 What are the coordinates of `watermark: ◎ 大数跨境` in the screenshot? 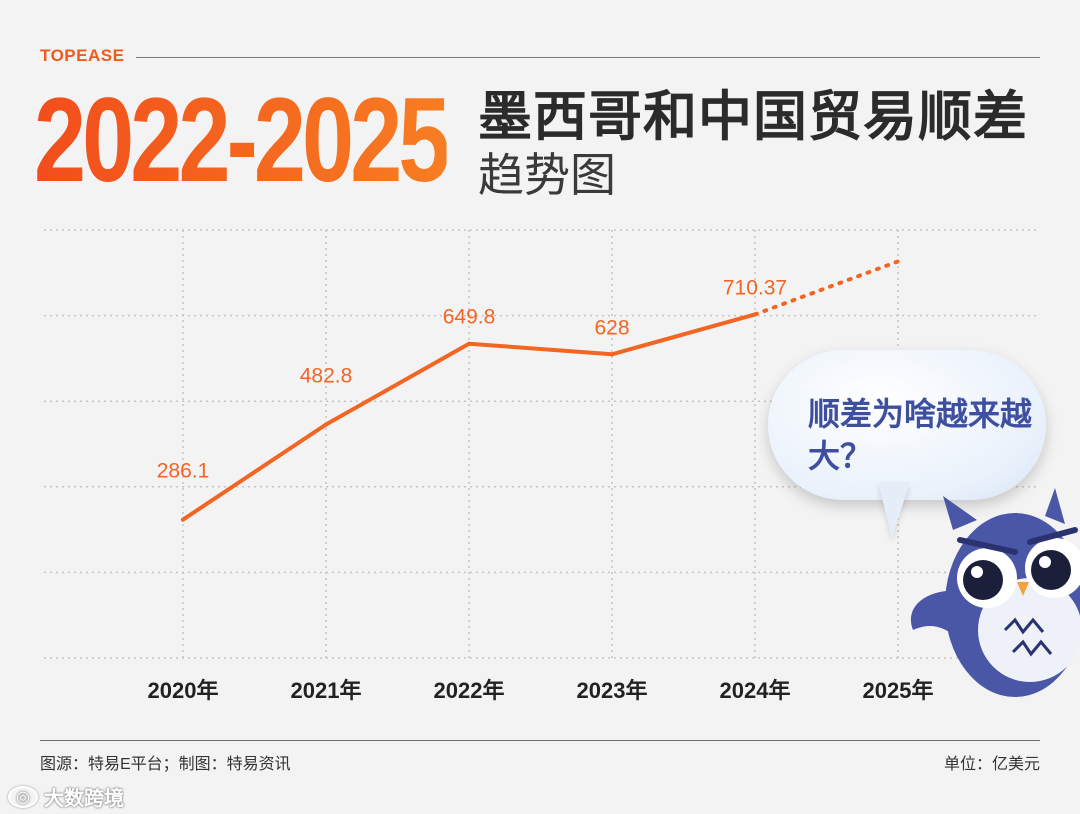 It's located at (66, 796).